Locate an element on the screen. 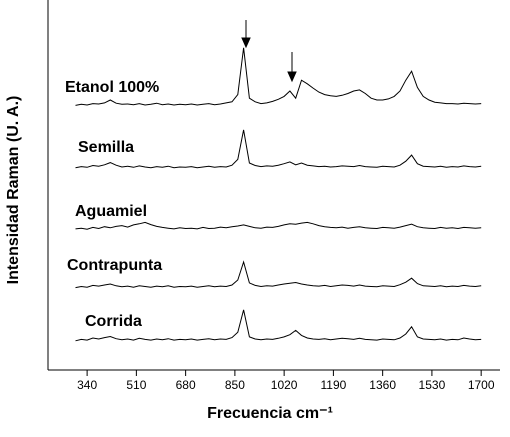  arrow is located at coordinates (269, 51).